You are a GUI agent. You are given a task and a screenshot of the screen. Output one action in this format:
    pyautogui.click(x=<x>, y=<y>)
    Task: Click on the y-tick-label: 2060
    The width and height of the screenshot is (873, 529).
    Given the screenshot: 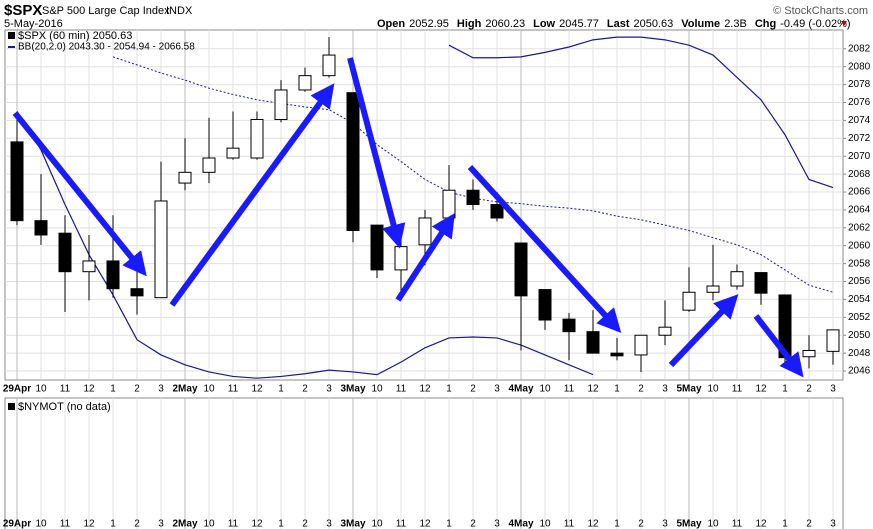 What is the action you would take?
    pyautogui.click(x=859, y=245)
    